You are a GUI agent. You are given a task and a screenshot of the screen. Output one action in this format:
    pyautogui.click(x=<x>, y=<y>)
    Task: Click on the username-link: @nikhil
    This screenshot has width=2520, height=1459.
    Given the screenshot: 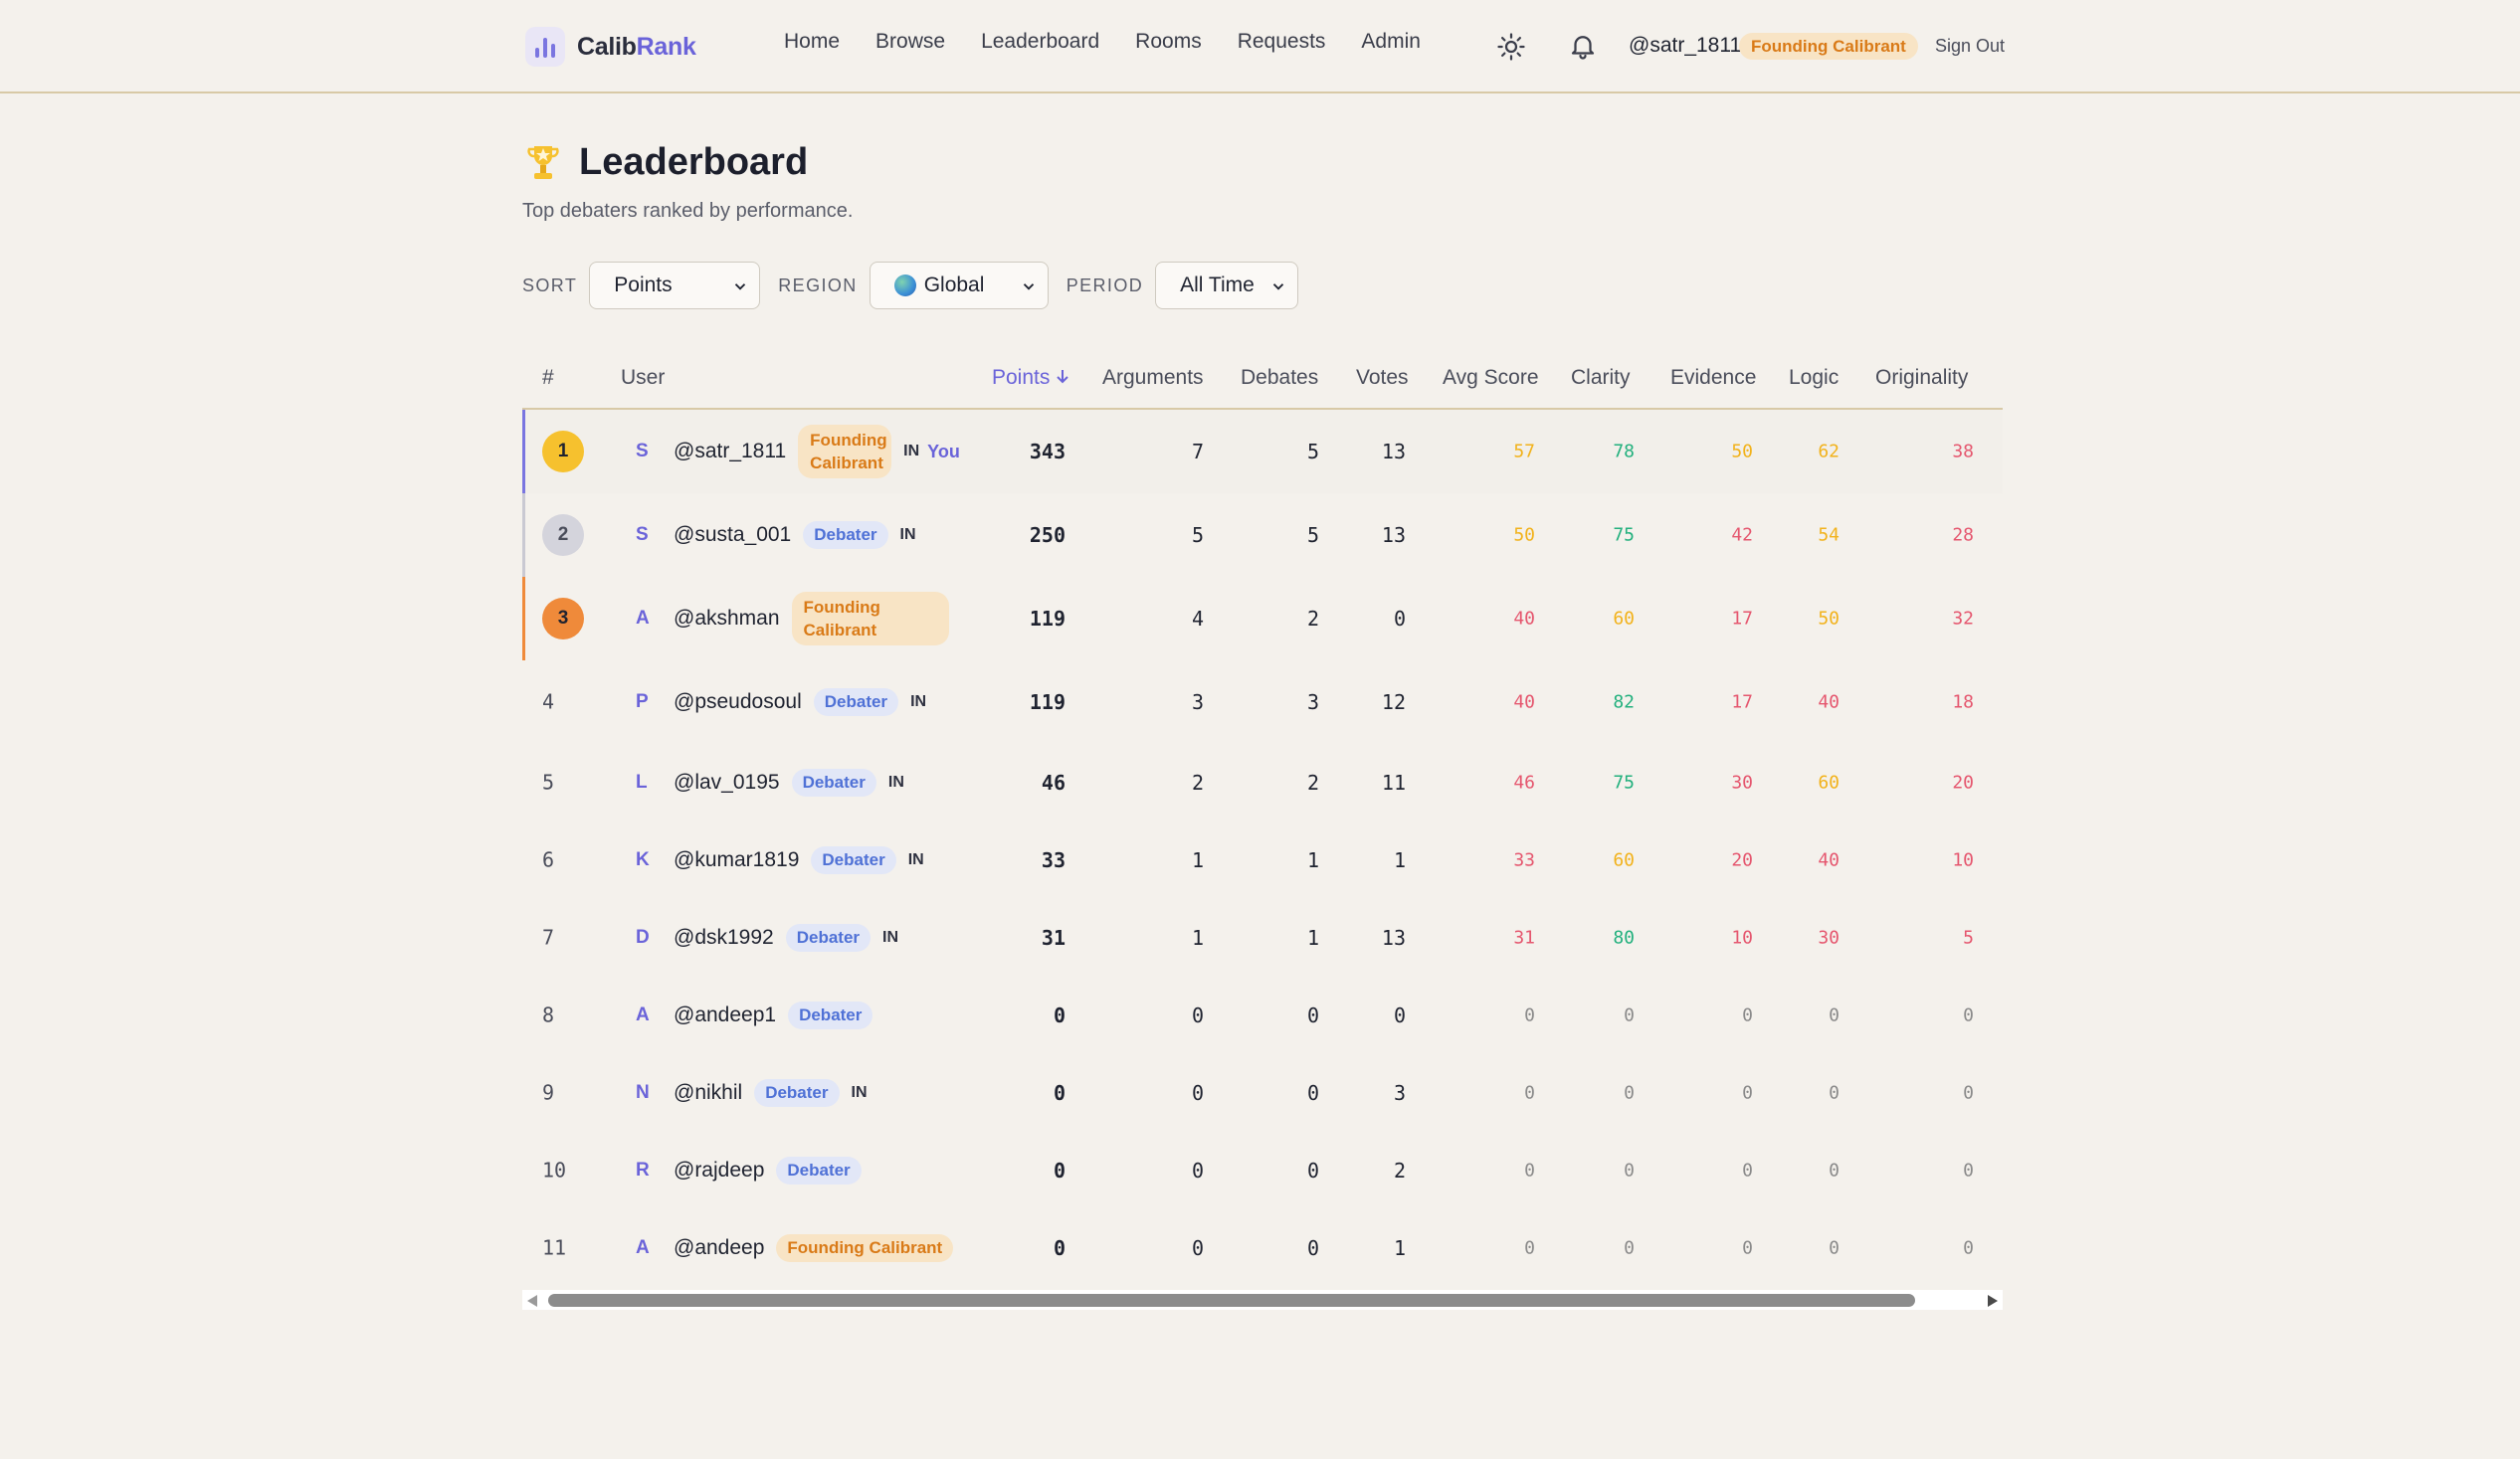 What is the action you would take?
    pyautogui.click(x=708, y=1092)
    